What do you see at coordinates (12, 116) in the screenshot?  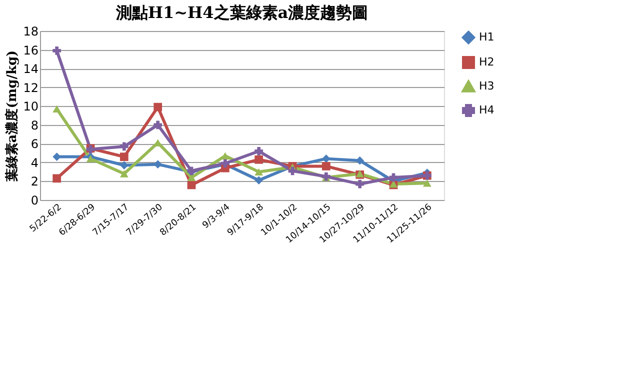 I see `y-axis-title: 葉綠素a濃度(mg/kg)` at bounding box center [12, 116].